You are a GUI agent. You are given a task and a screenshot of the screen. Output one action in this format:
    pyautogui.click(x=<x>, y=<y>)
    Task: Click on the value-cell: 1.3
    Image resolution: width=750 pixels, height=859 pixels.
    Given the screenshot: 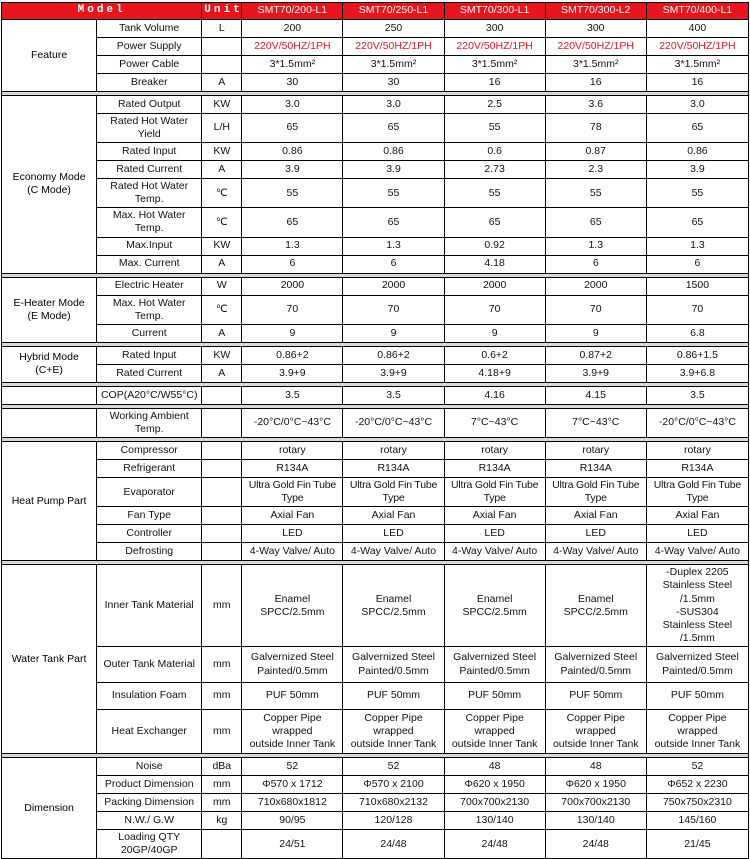 What is the action you would take?
    pyautogui.click(x=595, y=246)
    